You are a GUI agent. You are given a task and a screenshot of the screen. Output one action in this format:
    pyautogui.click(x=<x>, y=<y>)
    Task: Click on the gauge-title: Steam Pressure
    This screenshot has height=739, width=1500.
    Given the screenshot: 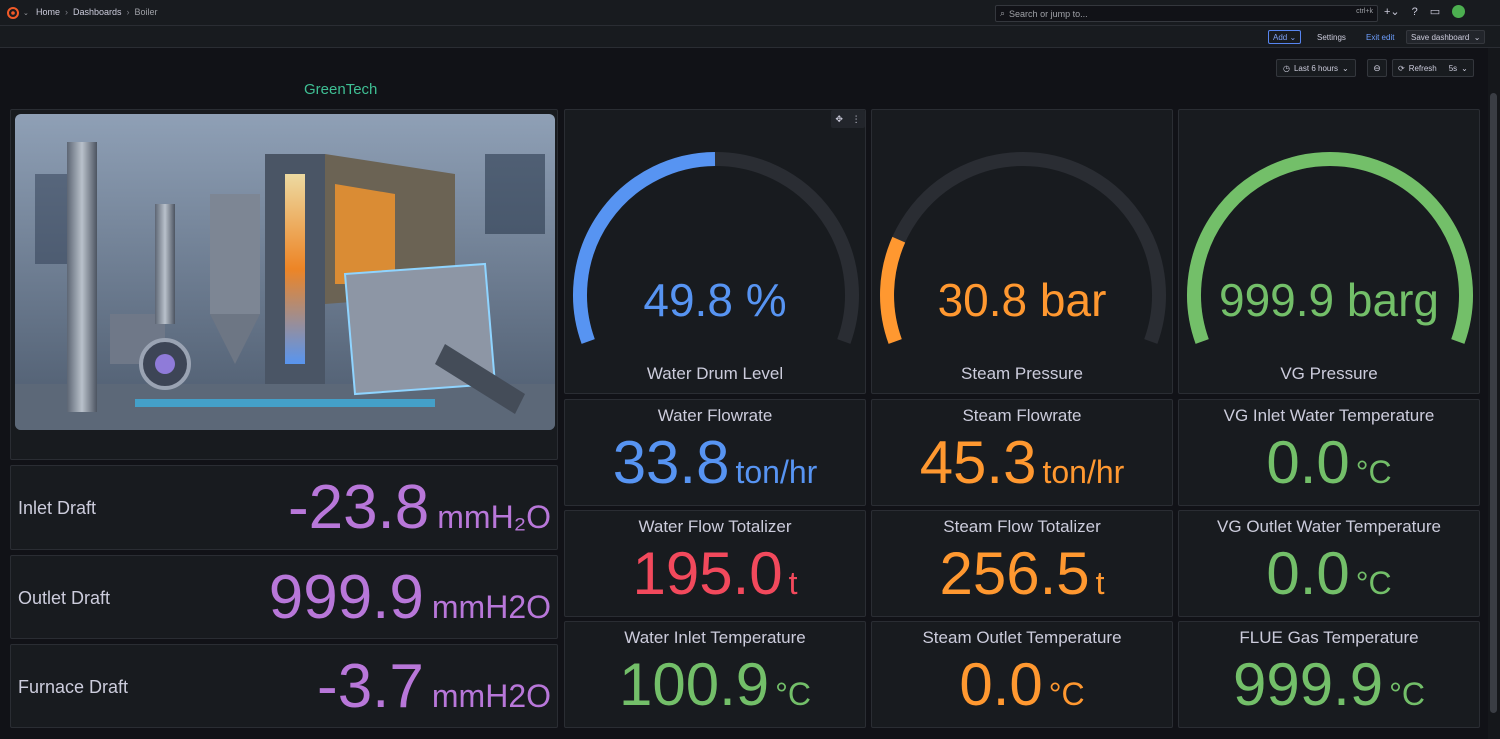 What is the action you would take?
    pyautogui.click(x=1022, y=373)
    